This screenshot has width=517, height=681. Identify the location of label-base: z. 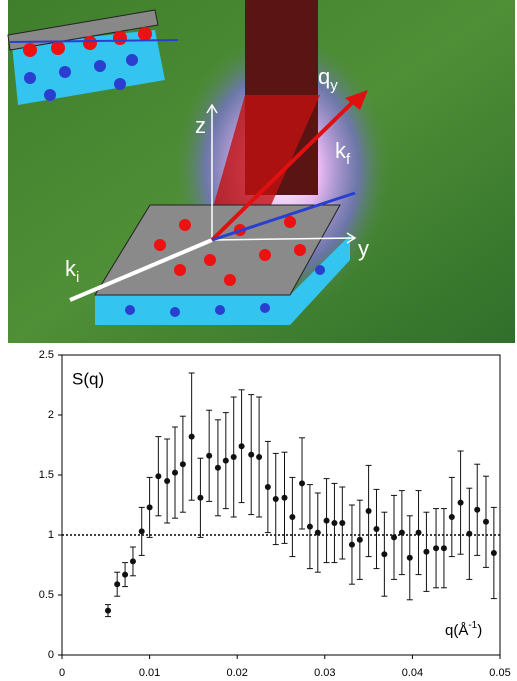
(200, 125).